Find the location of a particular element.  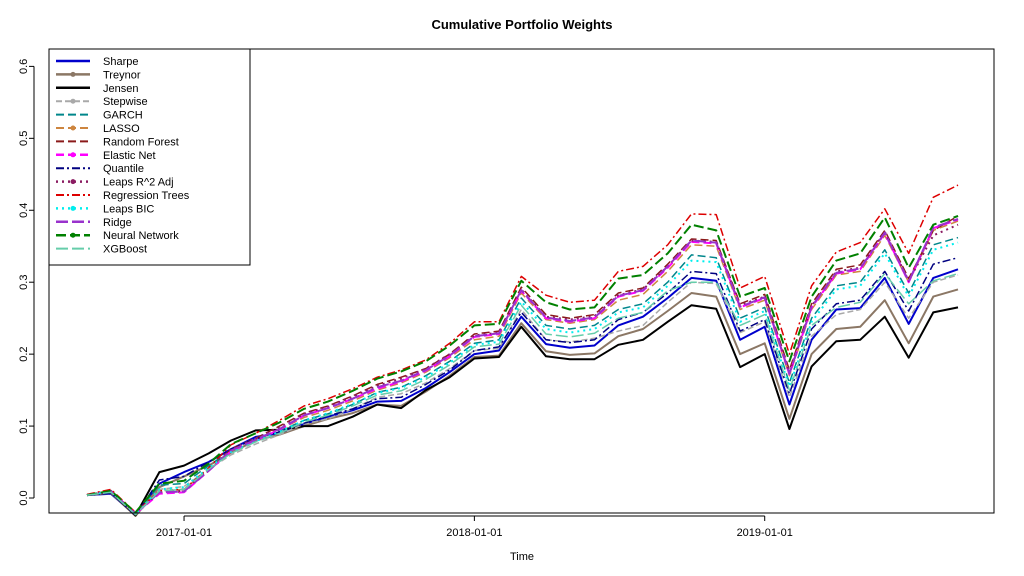

y-axis: 0.0 0.1 0.2 0.3 0.4 0.5 0.6 is located at coordinates (26, 282).